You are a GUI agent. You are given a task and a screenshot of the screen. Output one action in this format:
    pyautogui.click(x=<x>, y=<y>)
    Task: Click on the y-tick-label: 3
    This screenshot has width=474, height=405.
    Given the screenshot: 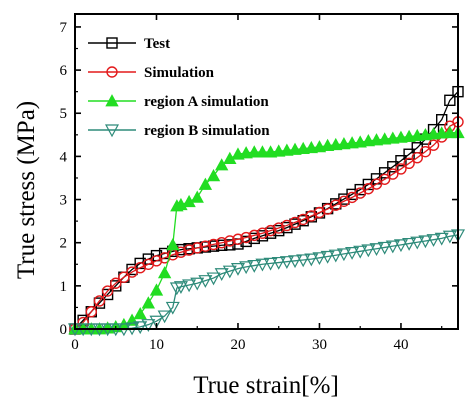 What is the action you would take?
    pyautogui.click(x=64, y=201)
    